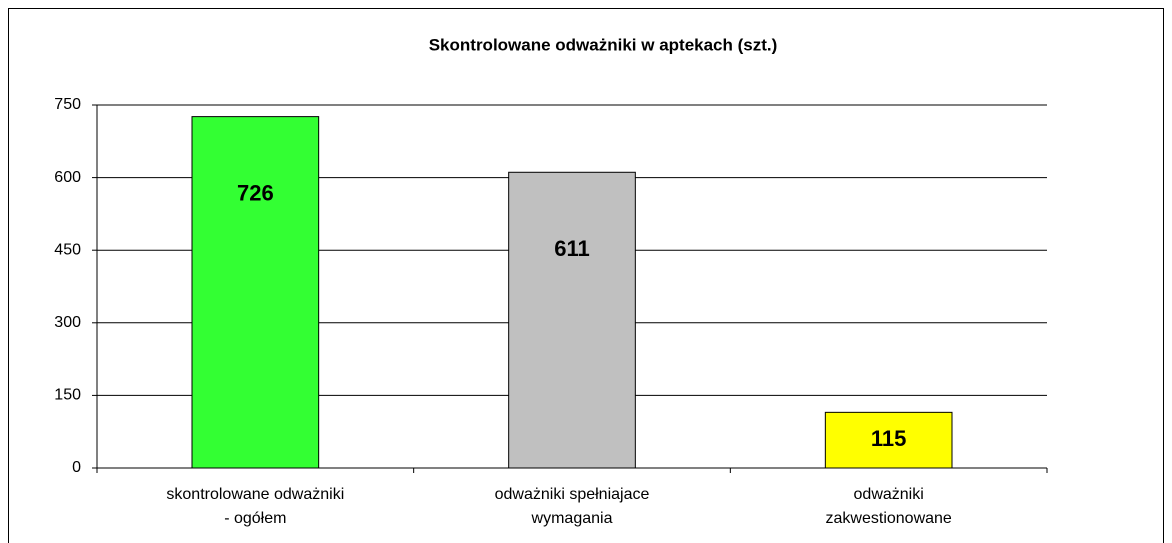  I want to click on x-tick-label: odważniki zakwestionowane, so click(889, 506).